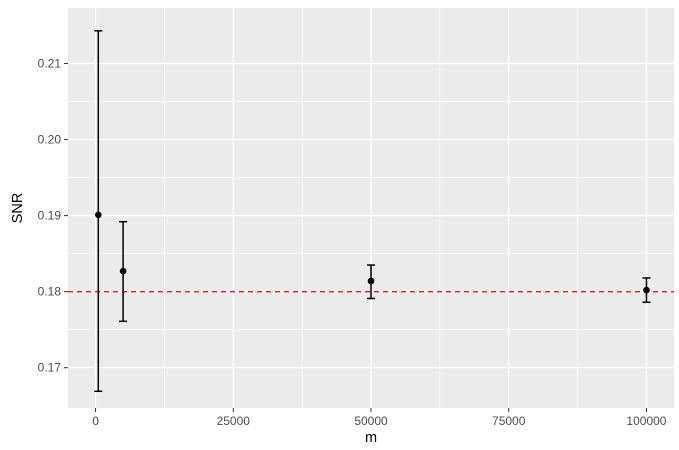 Image resolution: width=679 pixels, height=450 pixels. I want to click on y-axis-ticks: 0.17 0.18 0.19 0.20 0.21, so click(53, 216).